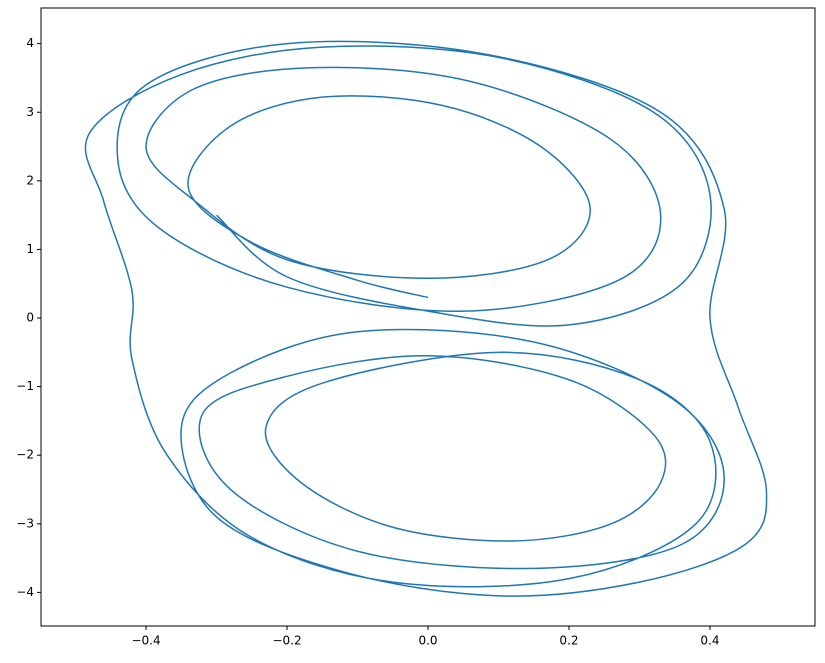 This screenshot has width=825, height=663. I want to click on y-tick-label: −3, so click(25, 523).